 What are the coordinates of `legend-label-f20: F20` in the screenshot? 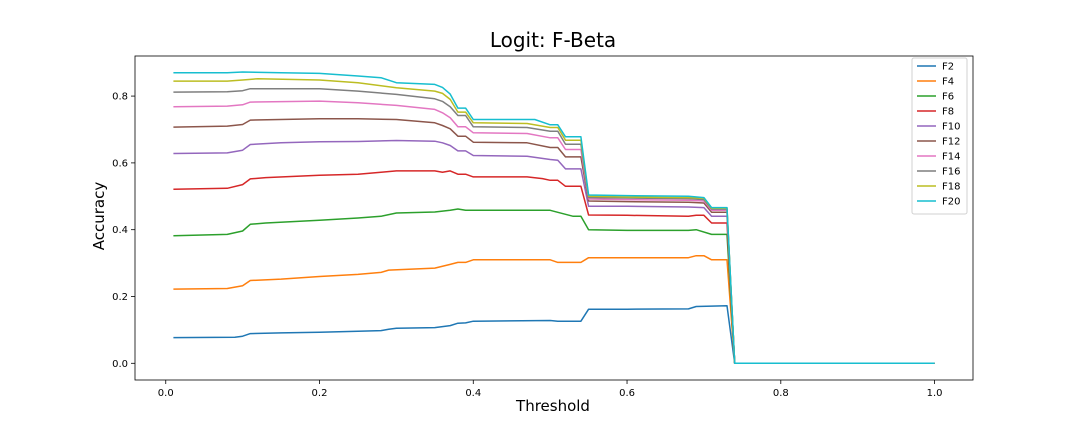 It's located at (951, 202).